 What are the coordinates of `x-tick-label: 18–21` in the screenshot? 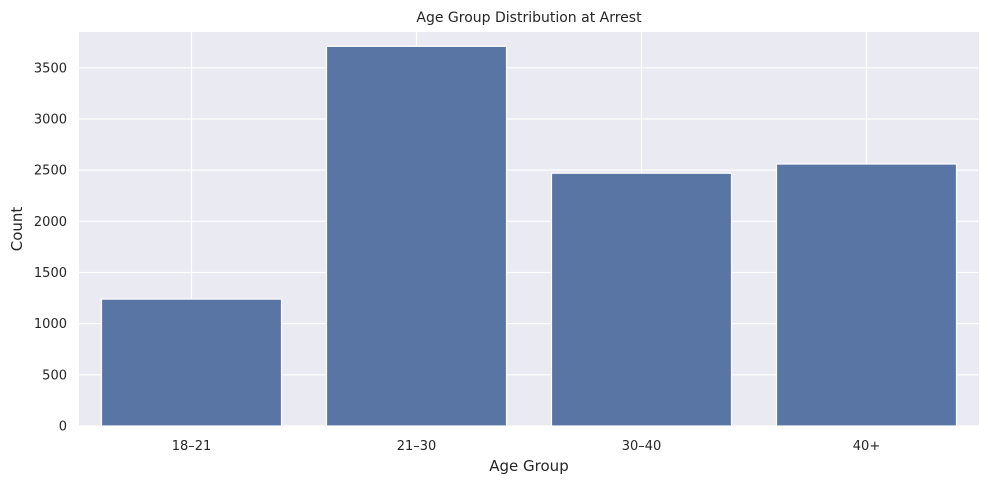 It's located at (192, 446).